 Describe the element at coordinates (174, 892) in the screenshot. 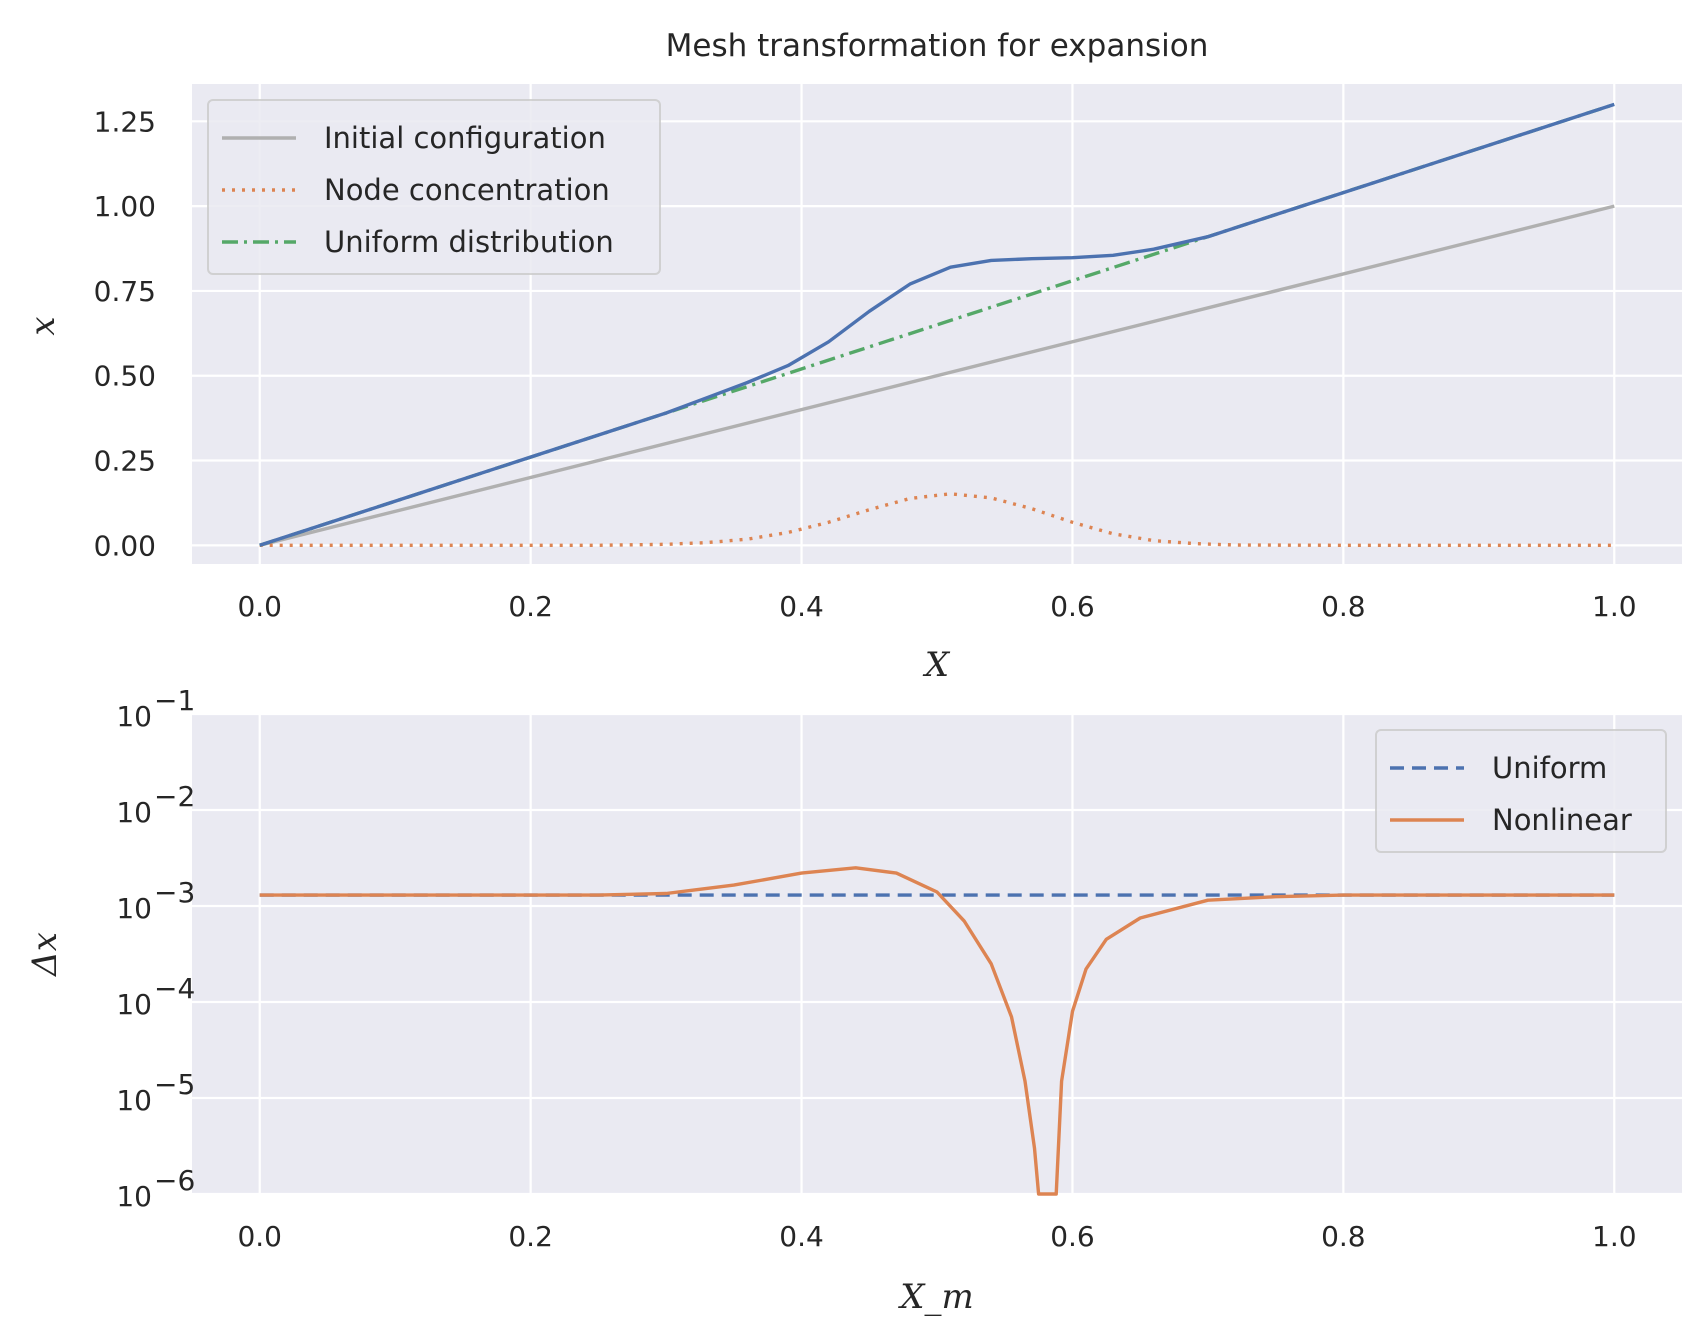

I see `y-tick-exponent: −3` at that location.